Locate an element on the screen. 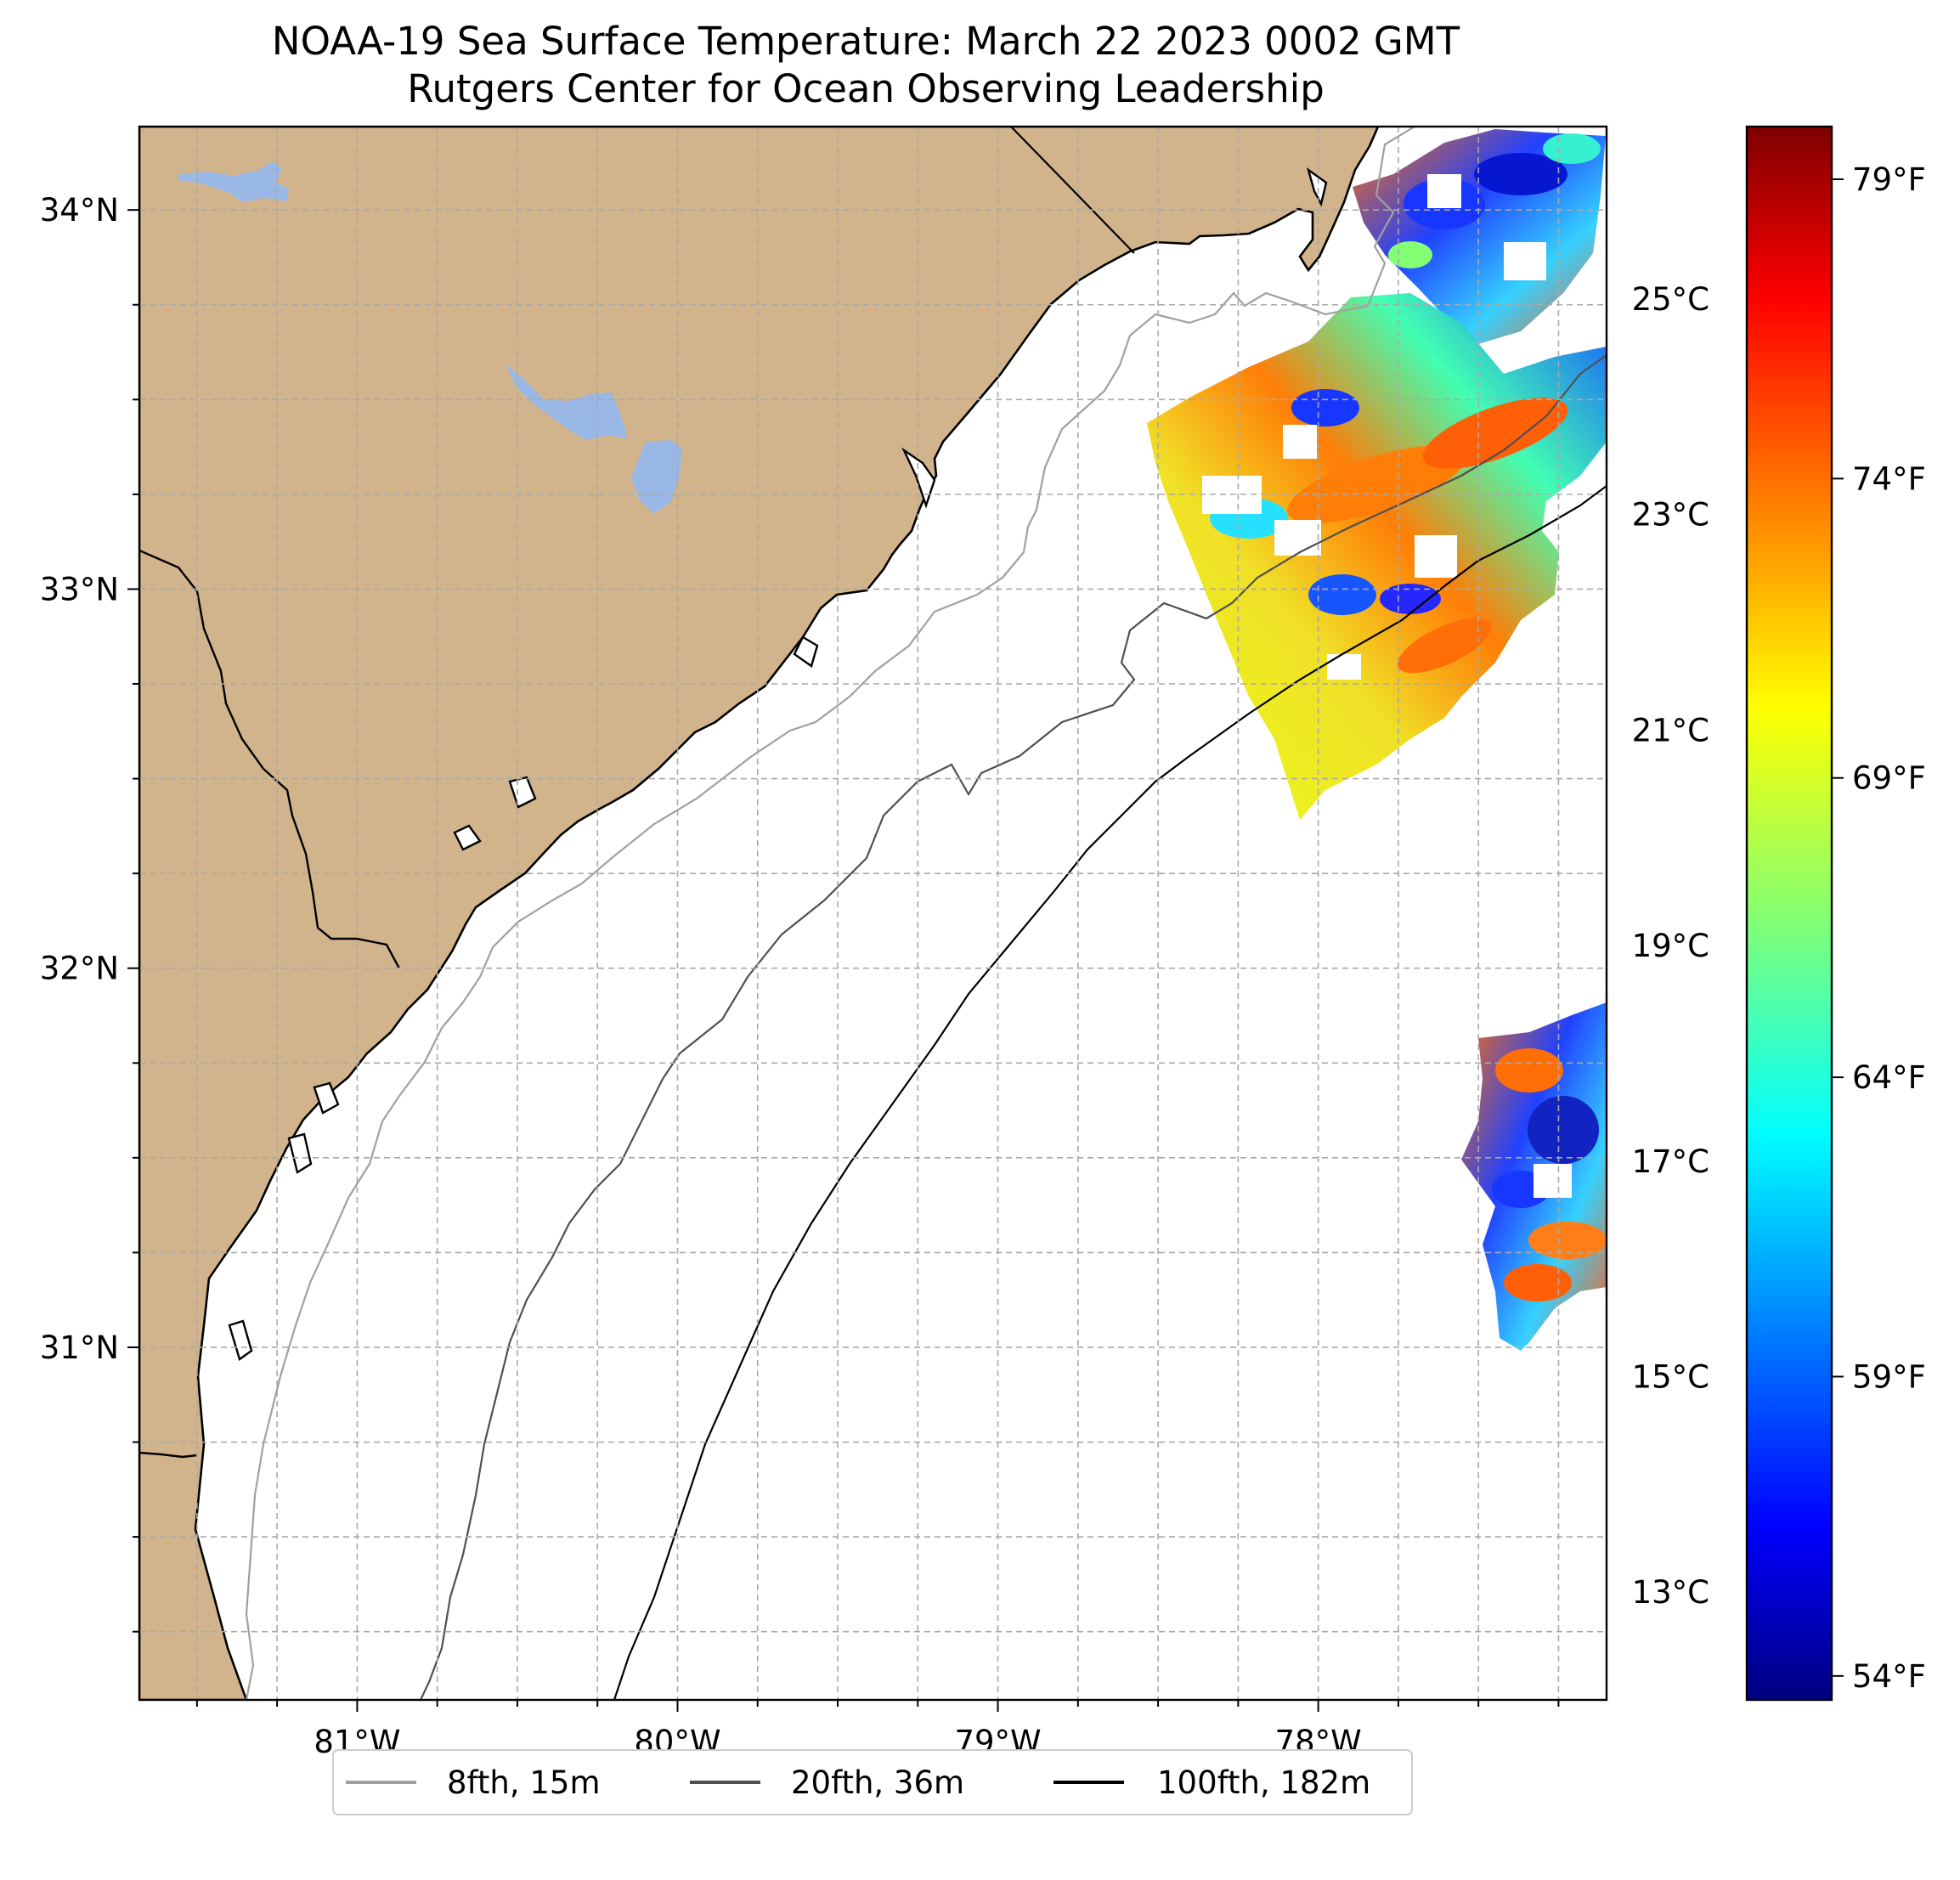 This screenshot has width=1960, height=1880. celsius-tick-label: 25°C is located at coordinates (1671, 299).